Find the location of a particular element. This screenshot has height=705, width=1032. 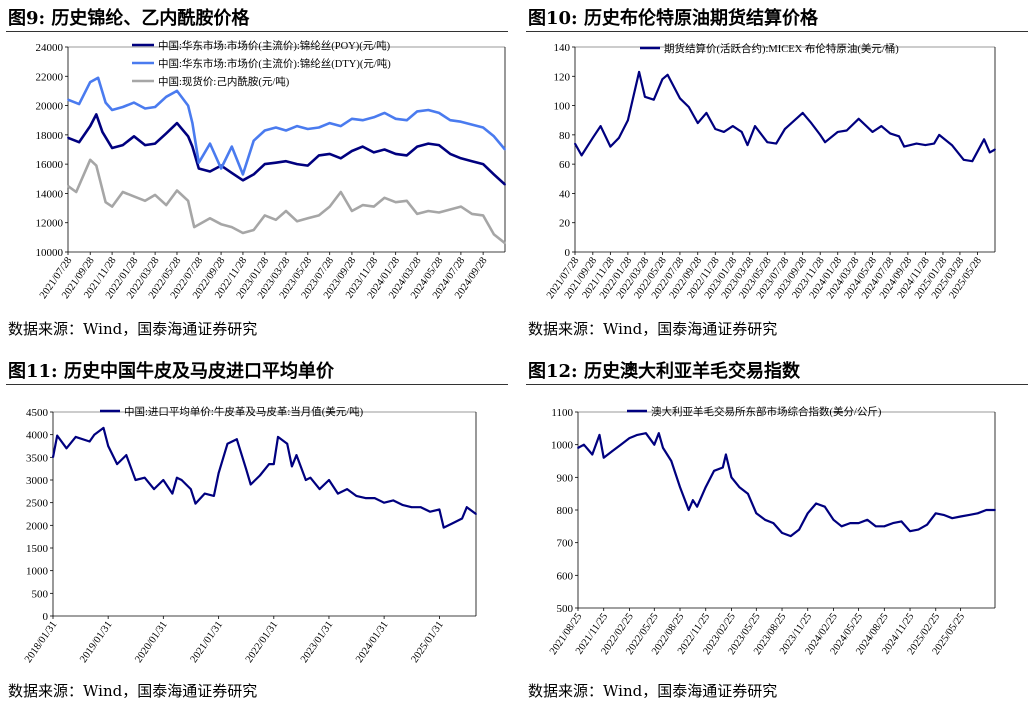

y-tick-label: 500 is located at coordinates (40, 594).